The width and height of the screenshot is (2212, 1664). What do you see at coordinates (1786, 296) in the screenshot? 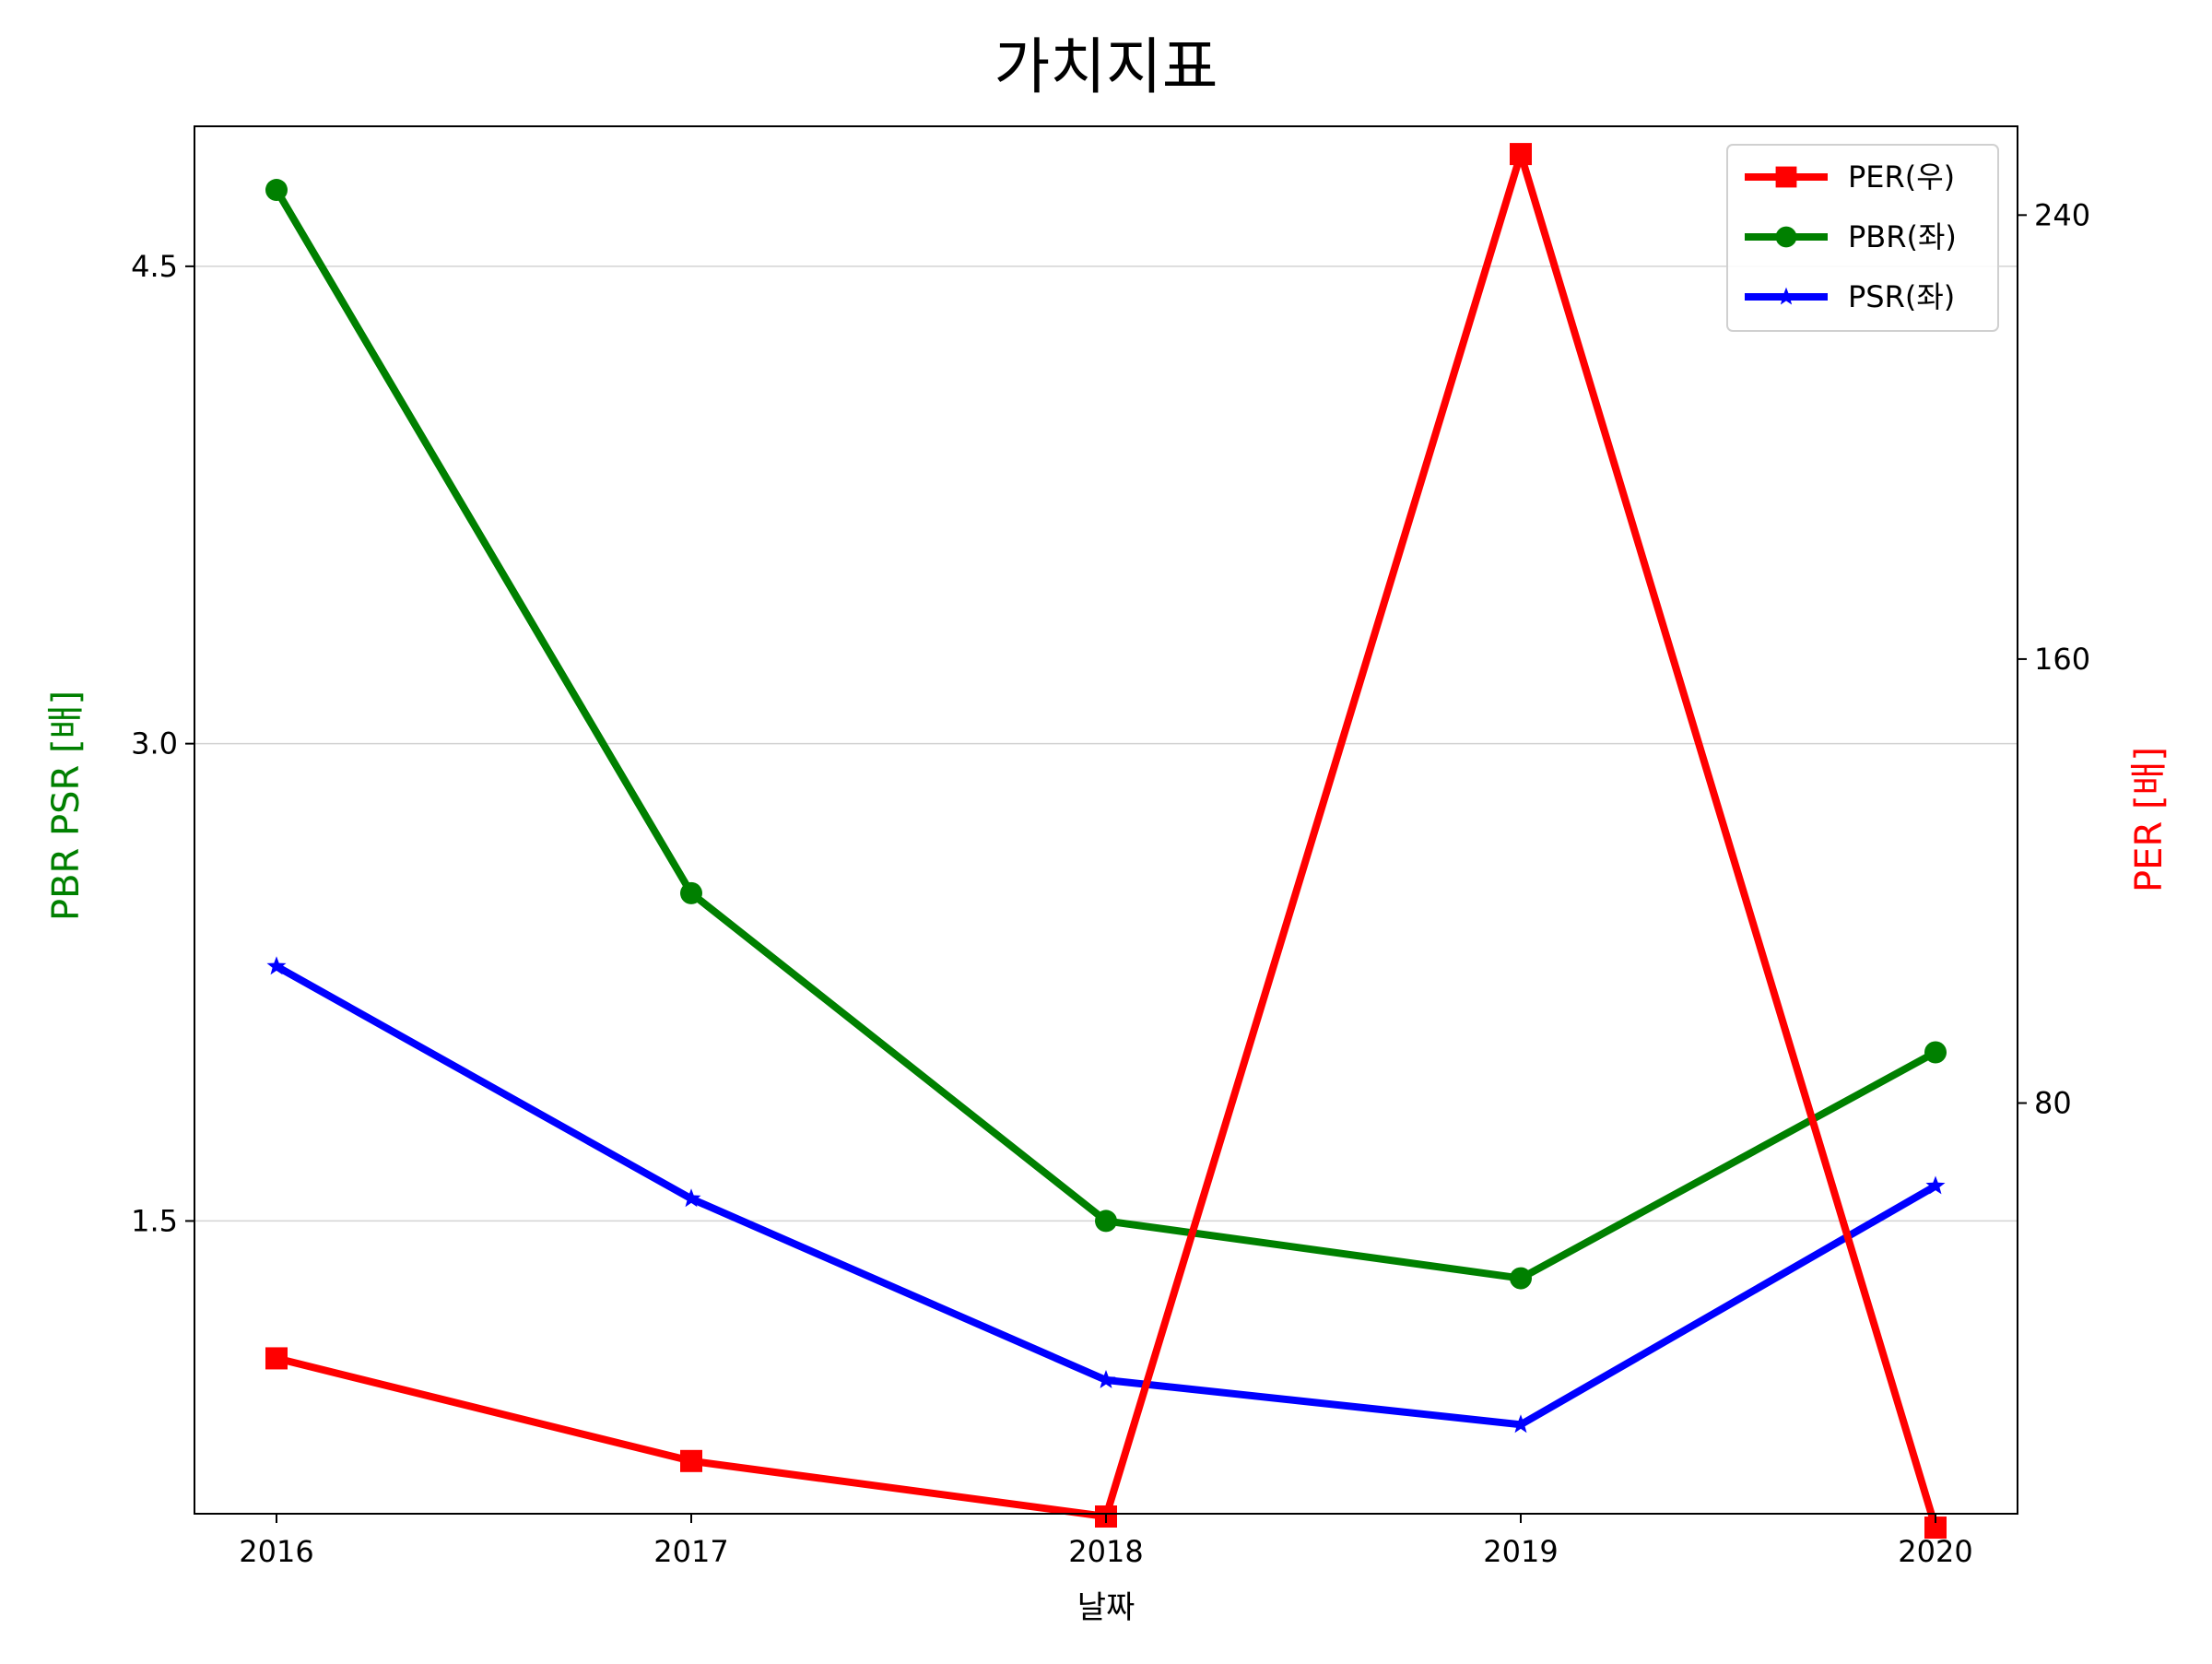
I see `legend-marker-psr` at bounding box center [1786, 296].